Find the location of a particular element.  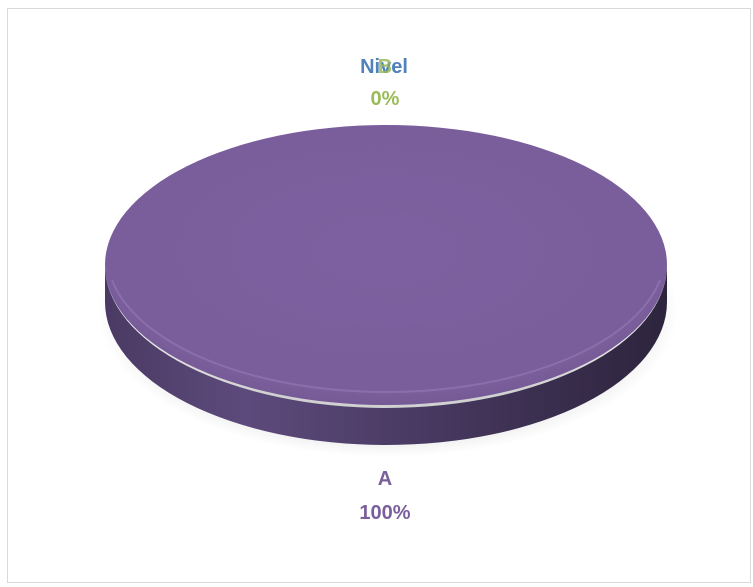

label-b-name: B is located at coordinates (385, 67).